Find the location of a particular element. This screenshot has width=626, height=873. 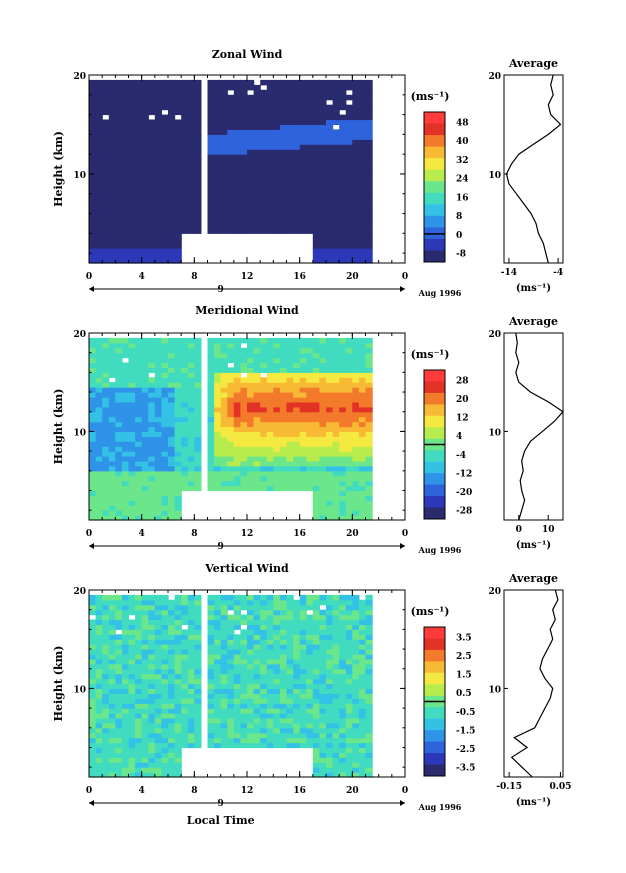

y-axis-label: Height (km) is located at coordinates (58, 427).